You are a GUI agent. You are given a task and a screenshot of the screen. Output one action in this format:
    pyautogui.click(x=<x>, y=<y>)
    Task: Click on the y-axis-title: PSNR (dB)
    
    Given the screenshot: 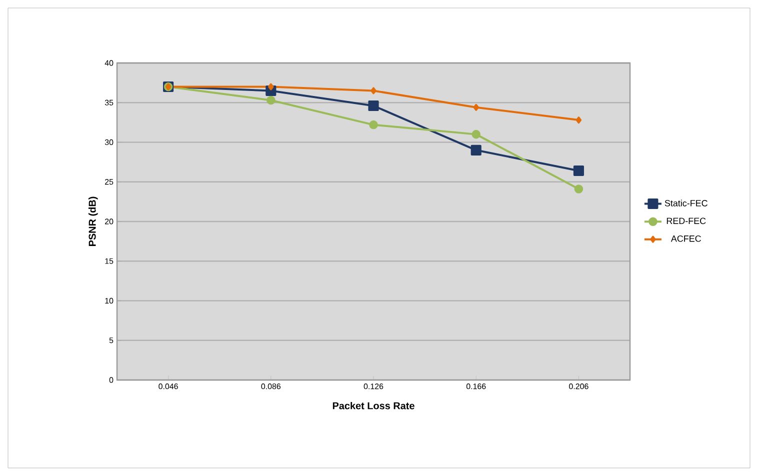 What is the action you would take?
    pyautogui.click(x=93, y=221)
    